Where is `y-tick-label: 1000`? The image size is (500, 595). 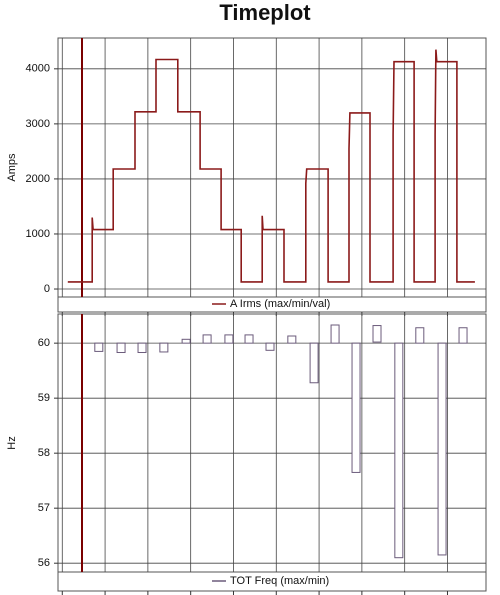 y-tick-label: 1000 is located at coordinates (38, 234).